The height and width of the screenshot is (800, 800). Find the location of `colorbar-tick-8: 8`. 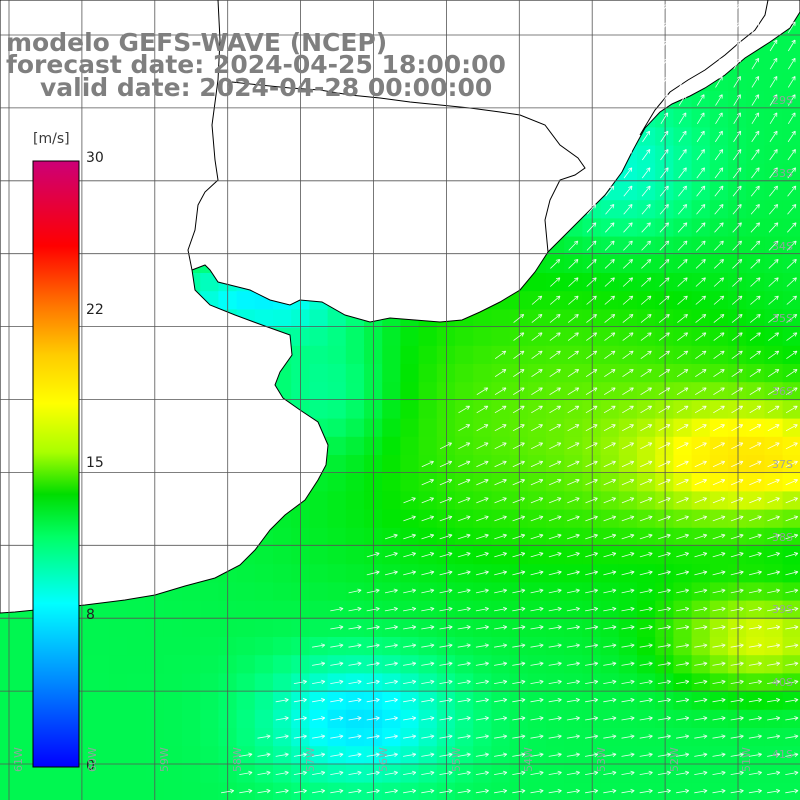

colorbar-tick-8: 8 is located at coordinates (90, 615).